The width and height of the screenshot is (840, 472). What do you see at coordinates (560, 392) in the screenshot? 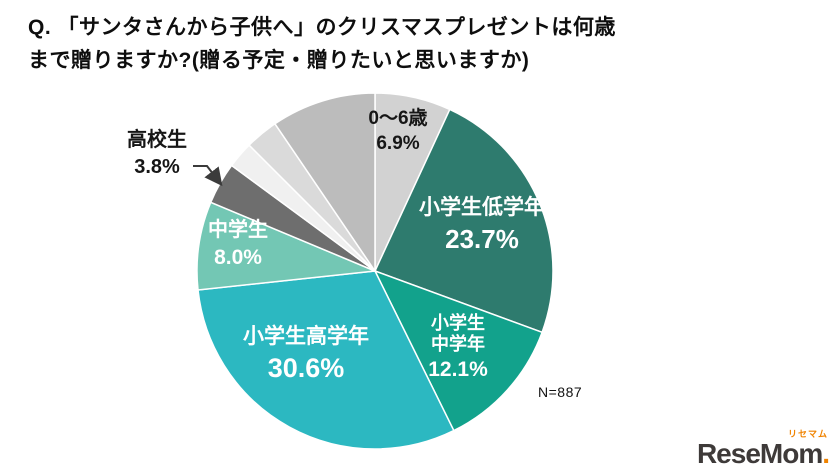
I see `sample-size-note: N=887` at bounding box center [560, 392].